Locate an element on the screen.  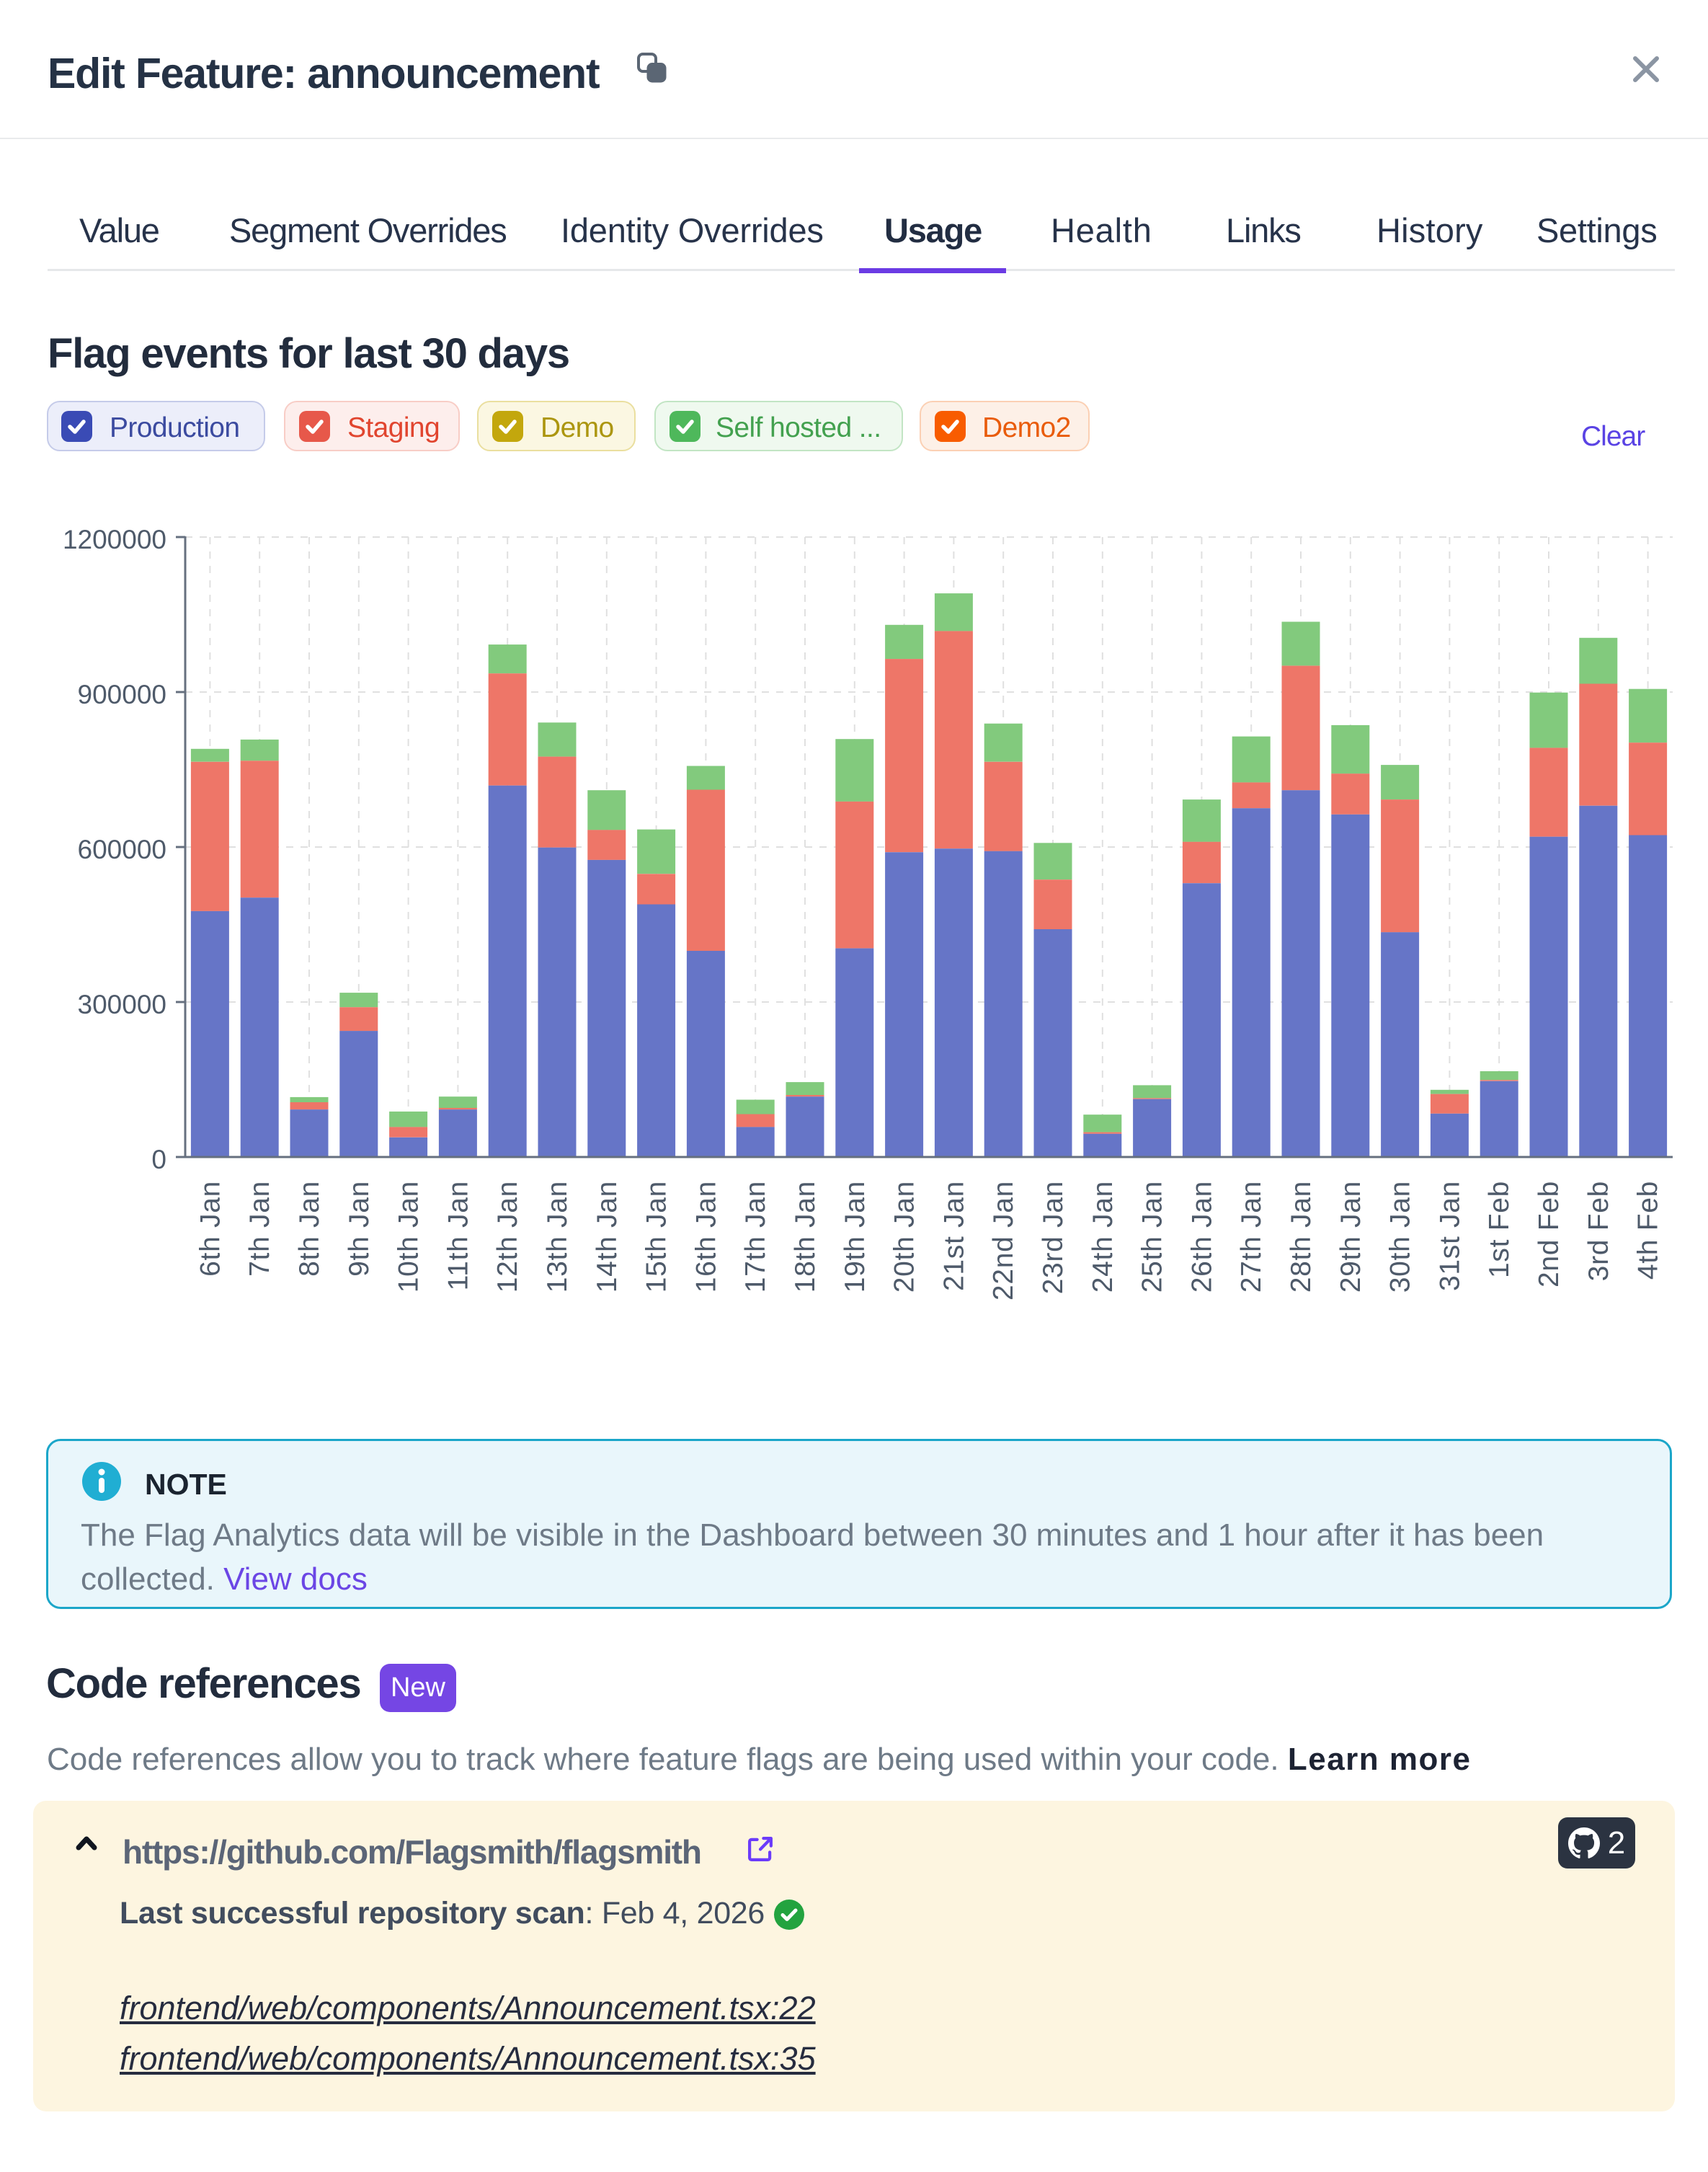
svg-text: 600000 is located at coordinates (122, 849).